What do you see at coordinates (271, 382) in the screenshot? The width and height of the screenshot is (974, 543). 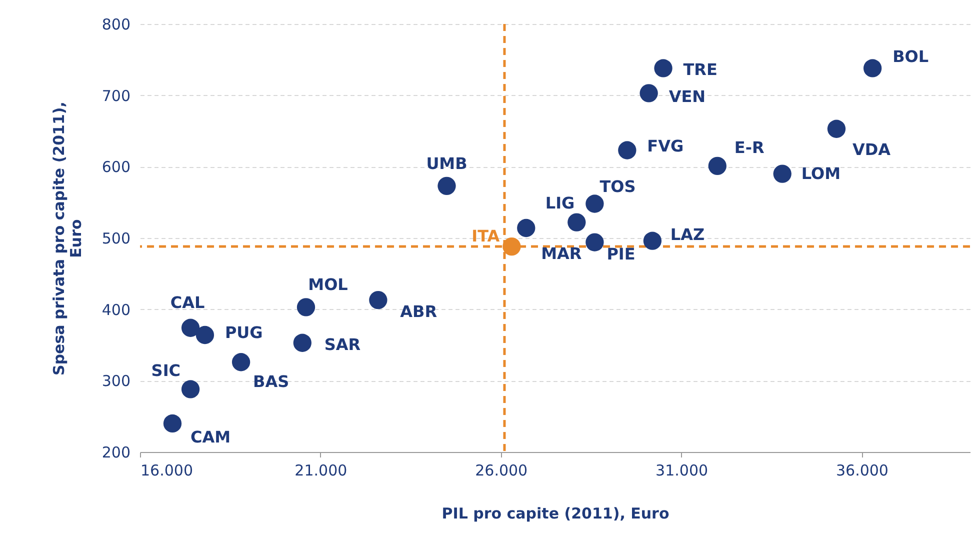 I see `annotation: BAS` at bounding box center [271, 382].